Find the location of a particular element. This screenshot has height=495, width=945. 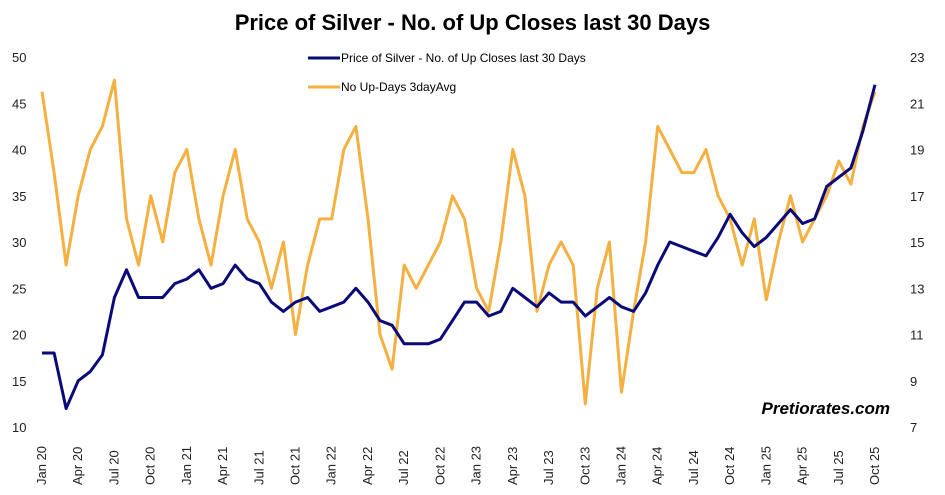

x-tick-label: Jan 22 is located at coordinates (331, 465).